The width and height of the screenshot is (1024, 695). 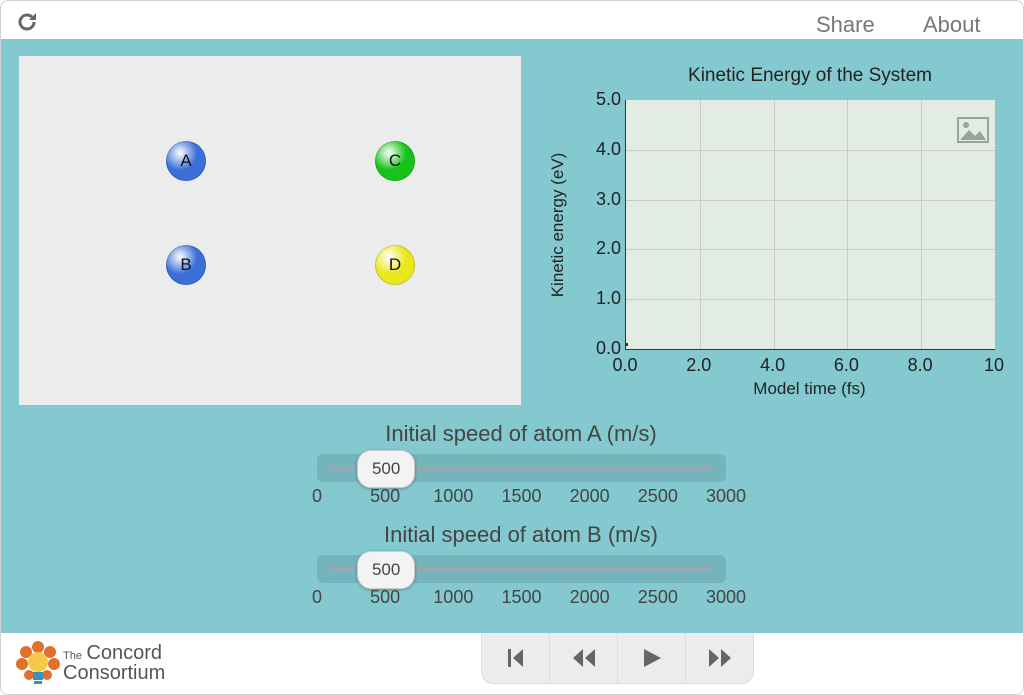 I want to click on step-back-icon, so click(x=583, y=658).